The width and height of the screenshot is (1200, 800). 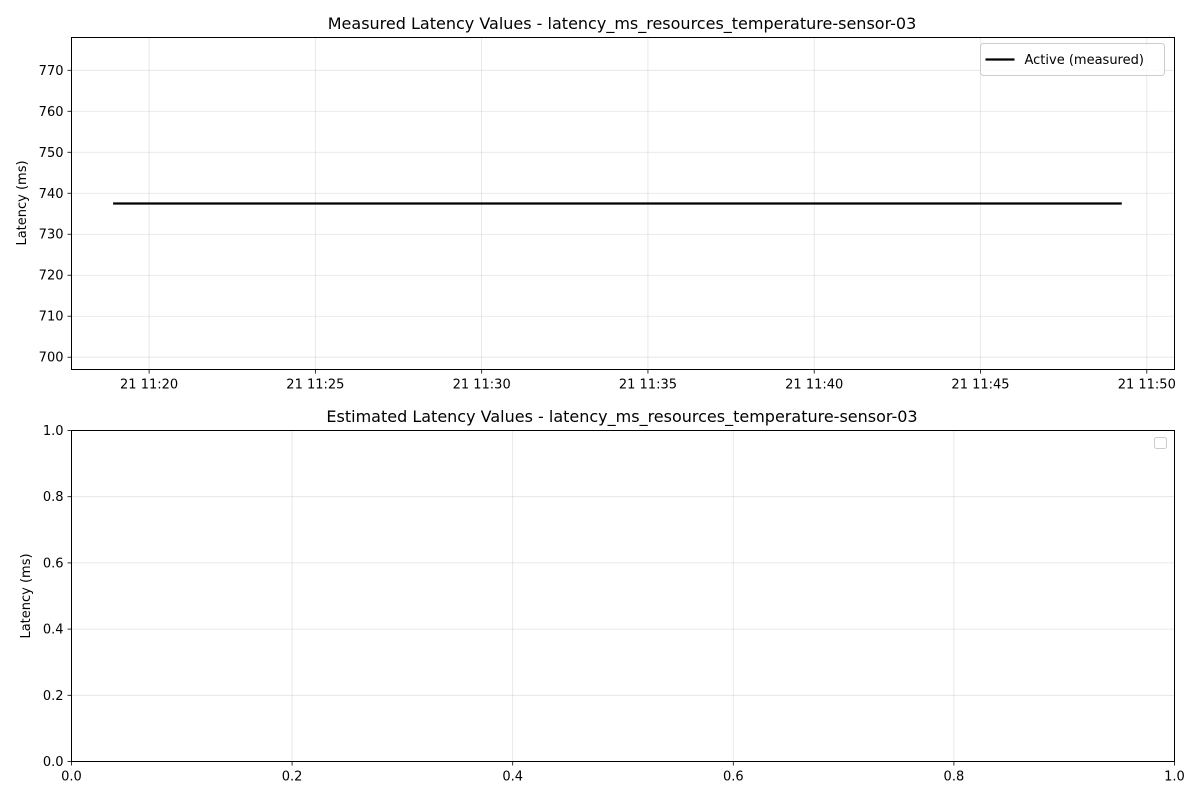 What do you see at coordinates (315, 385) in the screenshot?
I see `x-tick-label: 21 11:25` at bounding box center [315, 385].